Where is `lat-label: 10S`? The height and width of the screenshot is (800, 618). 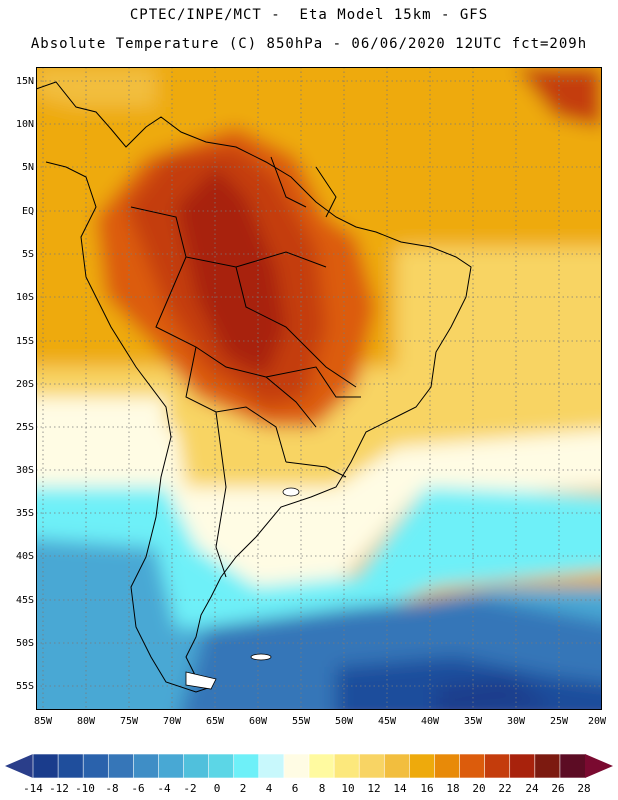 lat-label: 10S is located at coordinates (24, 297).